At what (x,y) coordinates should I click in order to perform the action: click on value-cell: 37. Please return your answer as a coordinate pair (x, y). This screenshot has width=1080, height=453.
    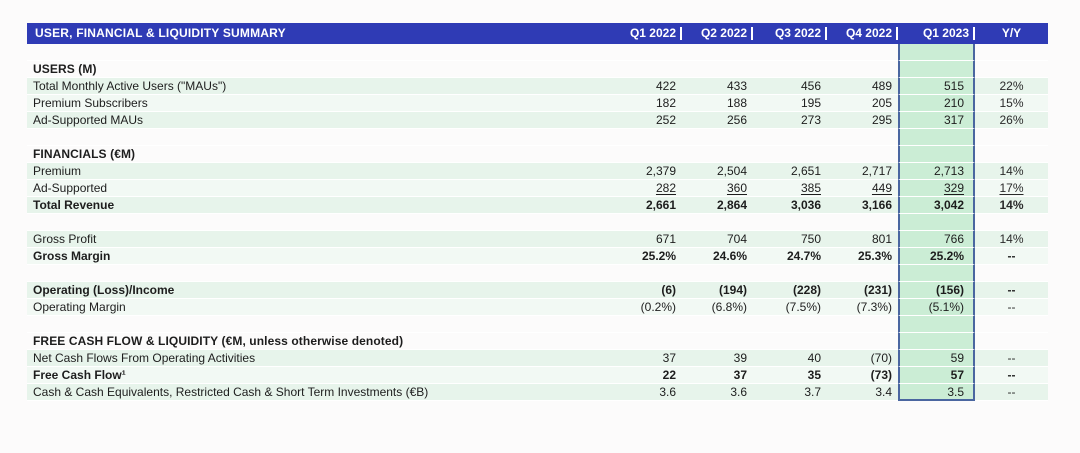
    Looking at the image, I should click on (717, 375).